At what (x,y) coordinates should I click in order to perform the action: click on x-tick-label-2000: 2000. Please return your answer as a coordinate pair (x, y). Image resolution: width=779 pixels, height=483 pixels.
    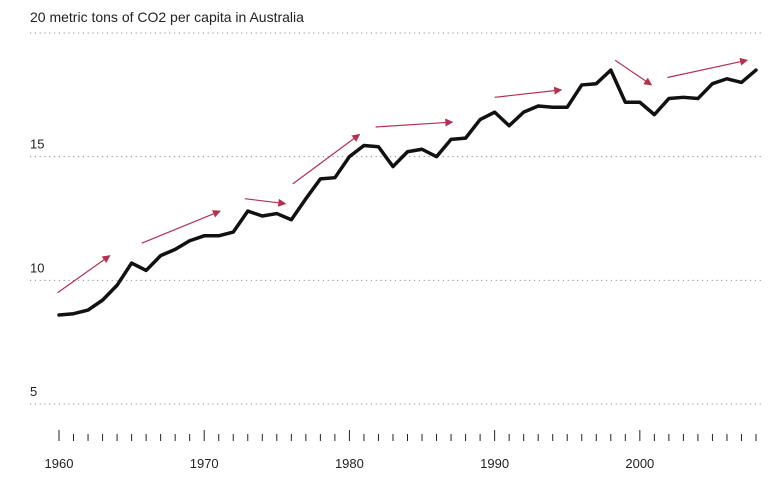
    Looking at the image, I should click on (639, 463).